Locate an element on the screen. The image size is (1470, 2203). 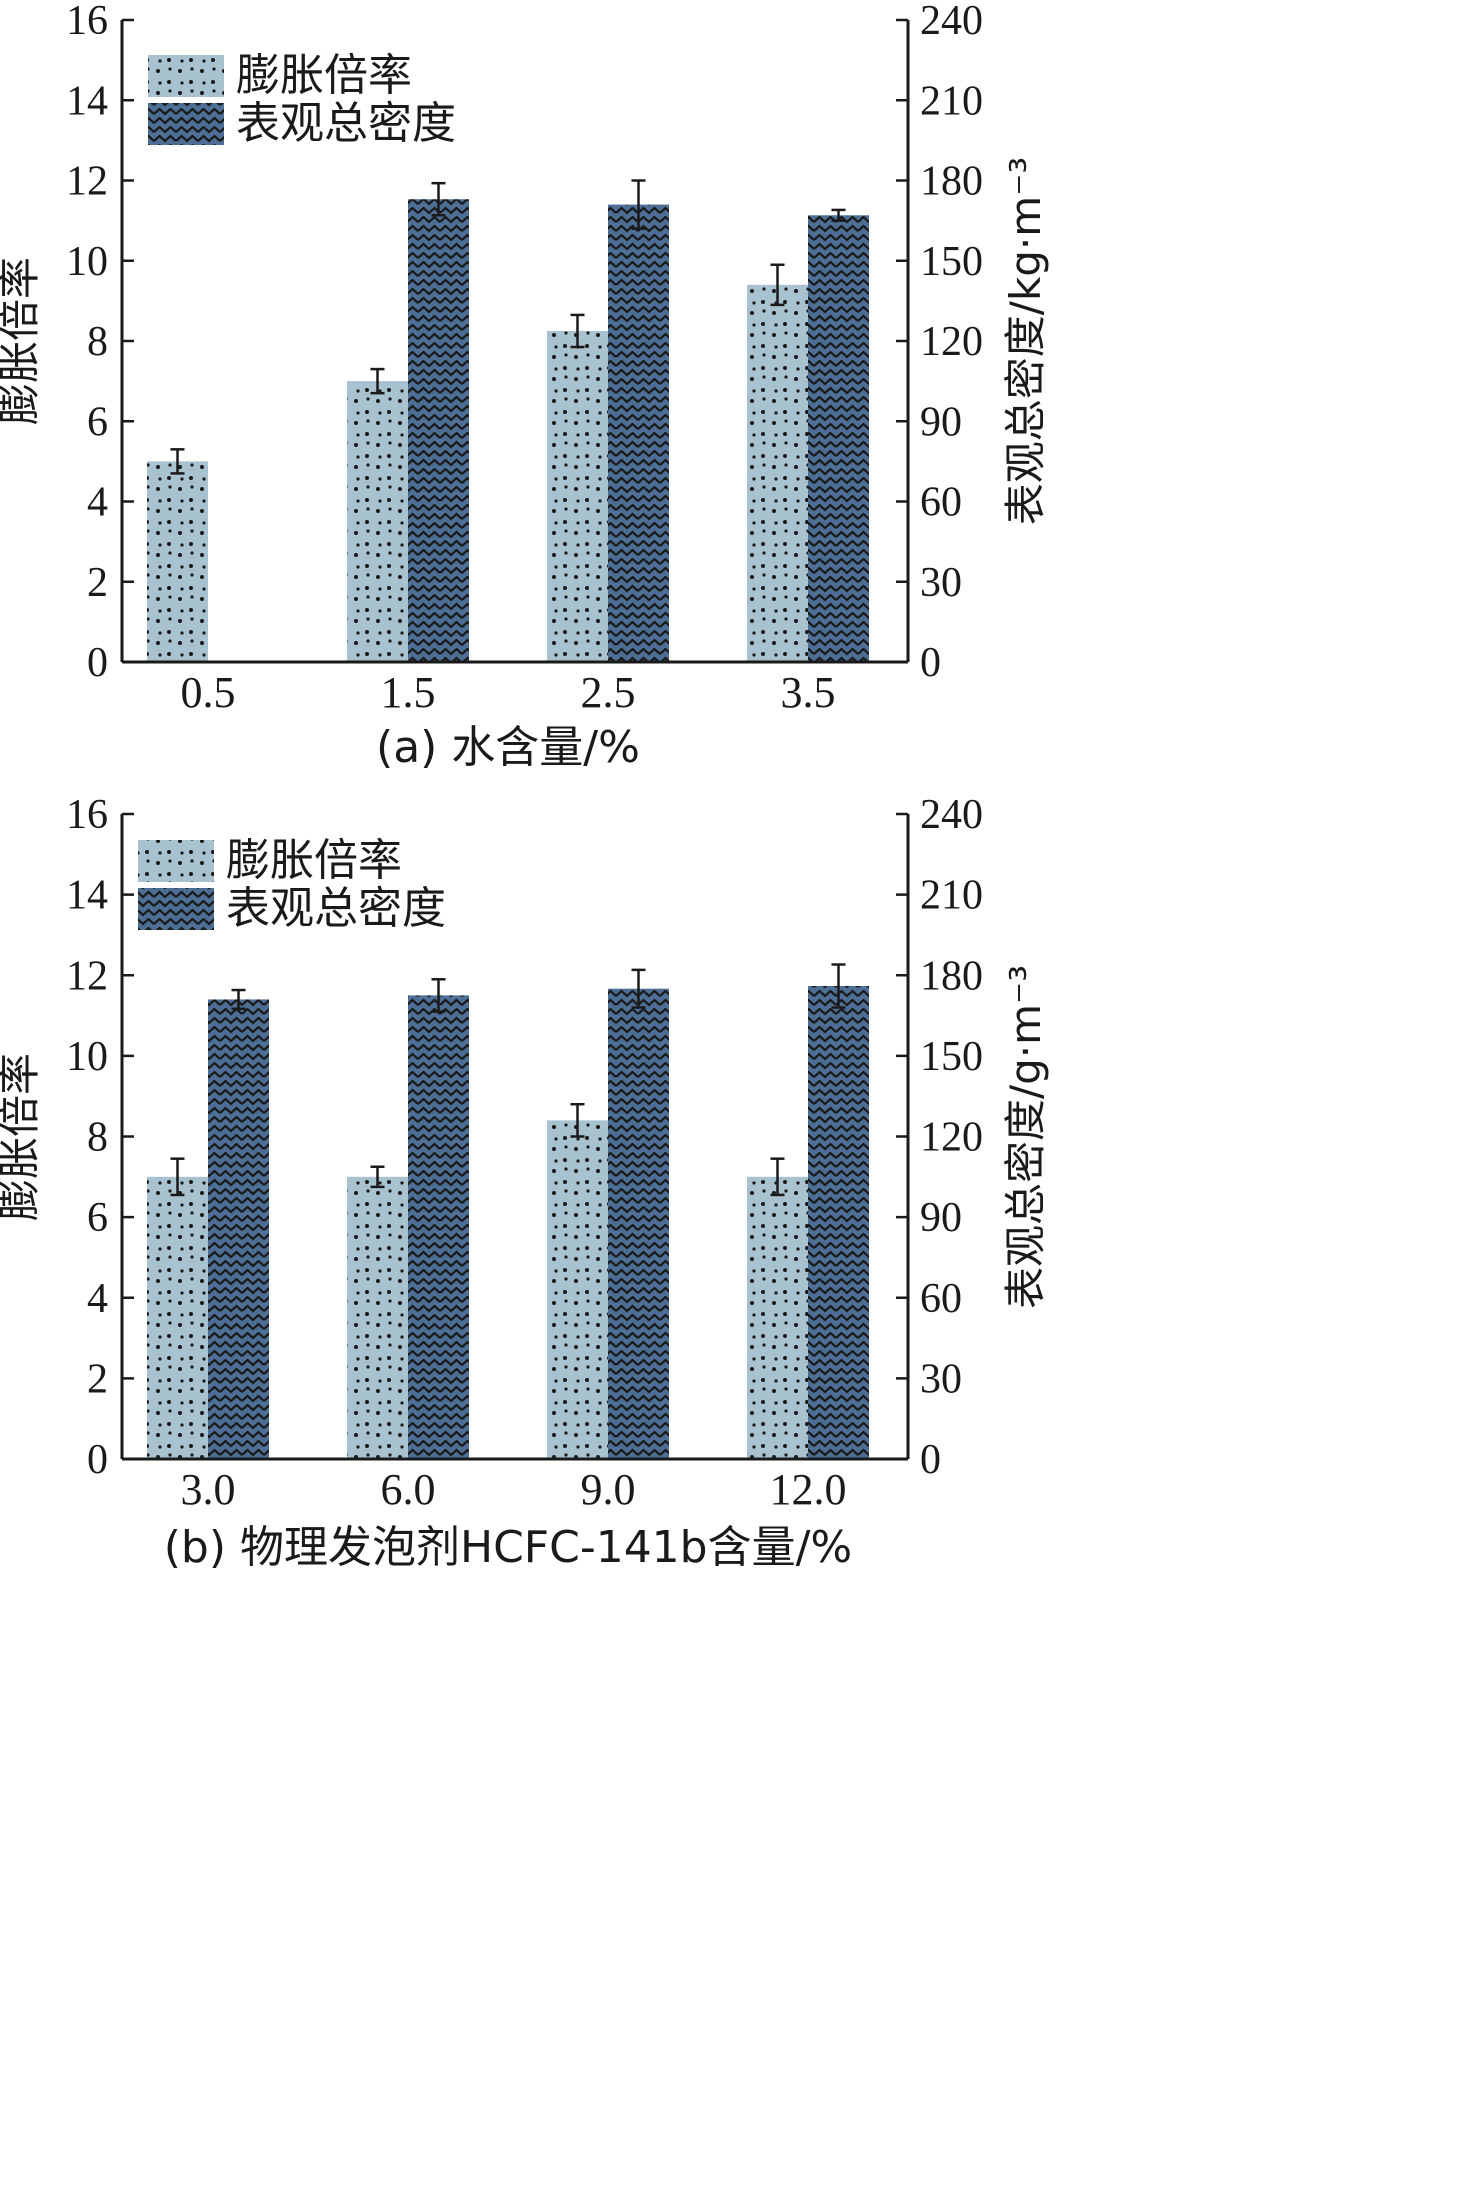
panel-b-left-tick-label: 0 is located at coordinates (97, 1460).